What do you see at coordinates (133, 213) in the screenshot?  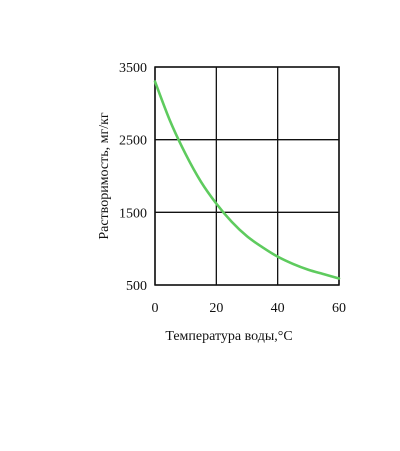 I see `y-tick-label-1: 1500` at bounding box center [133, 213].